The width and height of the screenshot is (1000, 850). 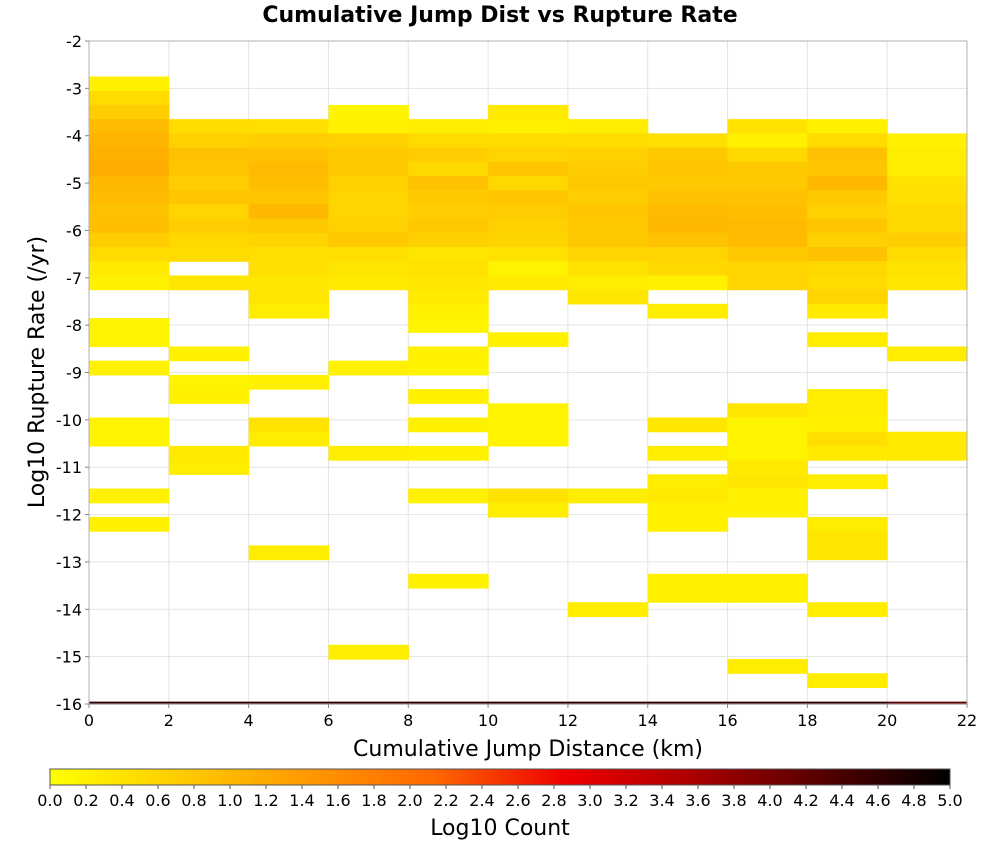 I want to click on y-tick-label: -11, so click(x=69, y=467).